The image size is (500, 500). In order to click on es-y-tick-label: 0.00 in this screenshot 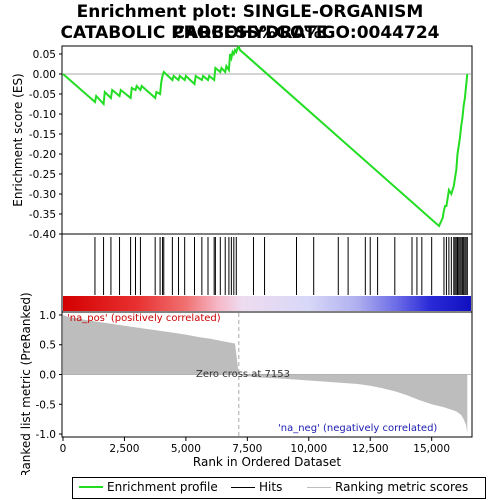, I will do `click(44, 75)`.